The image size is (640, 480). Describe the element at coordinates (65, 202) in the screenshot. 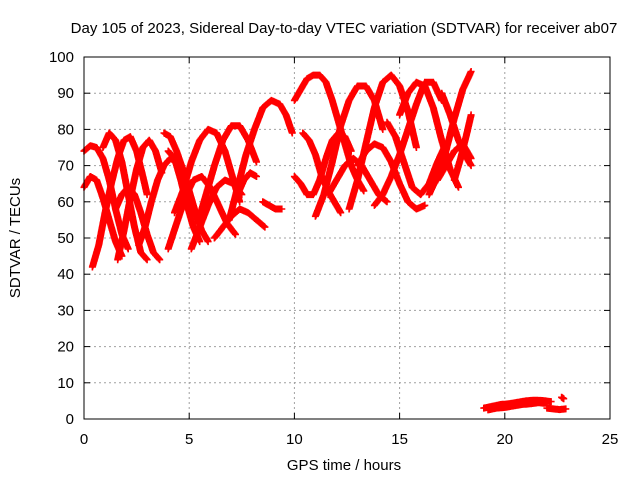

I see `y-tick-label: 60` at that location.